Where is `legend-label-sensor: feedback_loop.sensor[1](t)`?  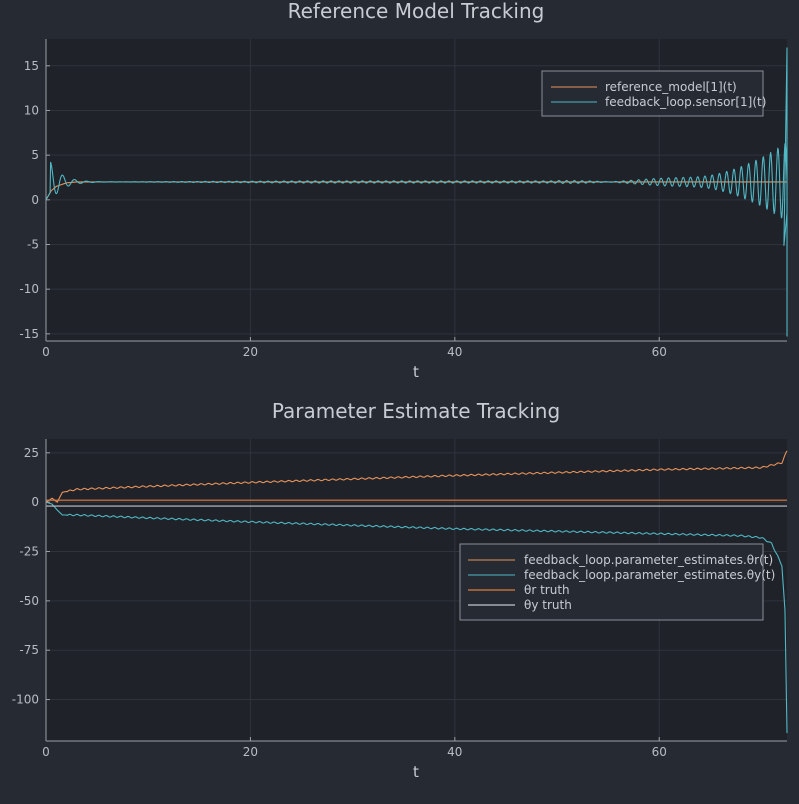 legend-label-sensor: feedback_loop.sensor[1](t) is located at coordinates (685, 102).